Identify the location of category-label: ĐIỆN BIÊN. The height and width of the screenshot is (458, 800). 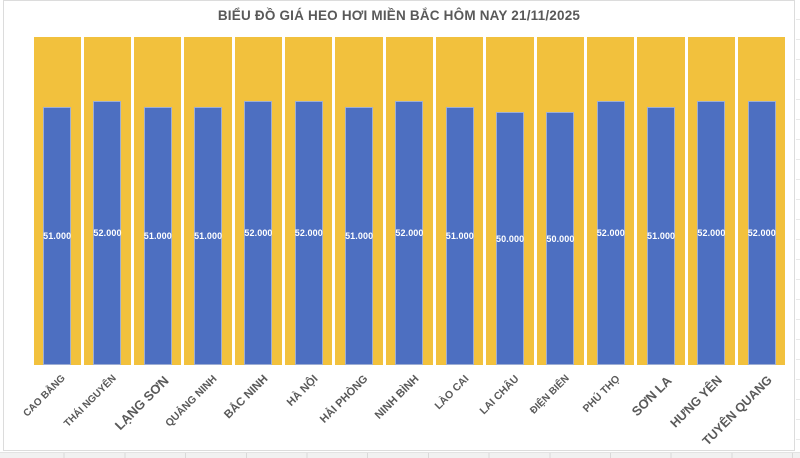
(549, 395).